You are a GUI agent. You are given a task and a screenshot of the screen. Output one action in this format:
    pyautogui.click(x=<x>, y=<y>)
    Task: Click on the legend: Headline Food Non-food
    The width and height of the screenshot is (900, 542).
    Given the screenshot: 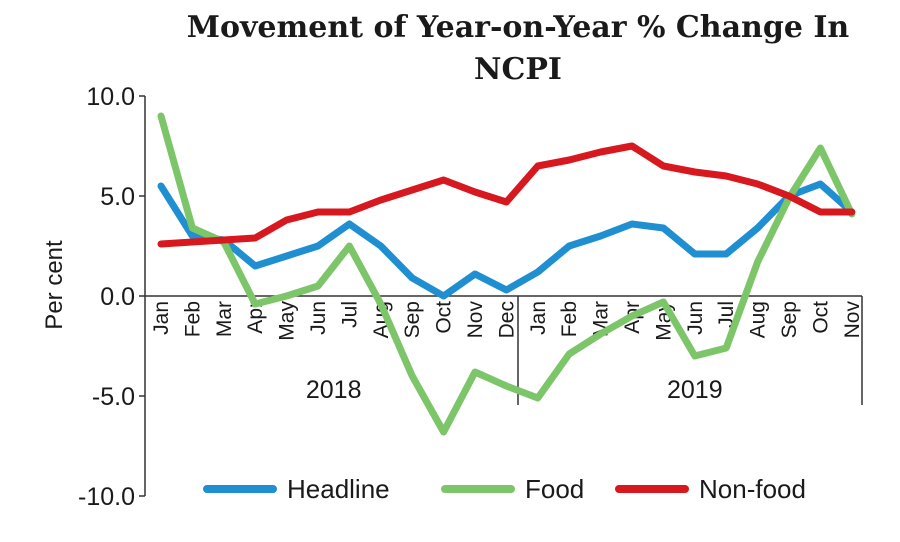 What is the action you would take?
    pyautogui.click(x=504, y=489)
    